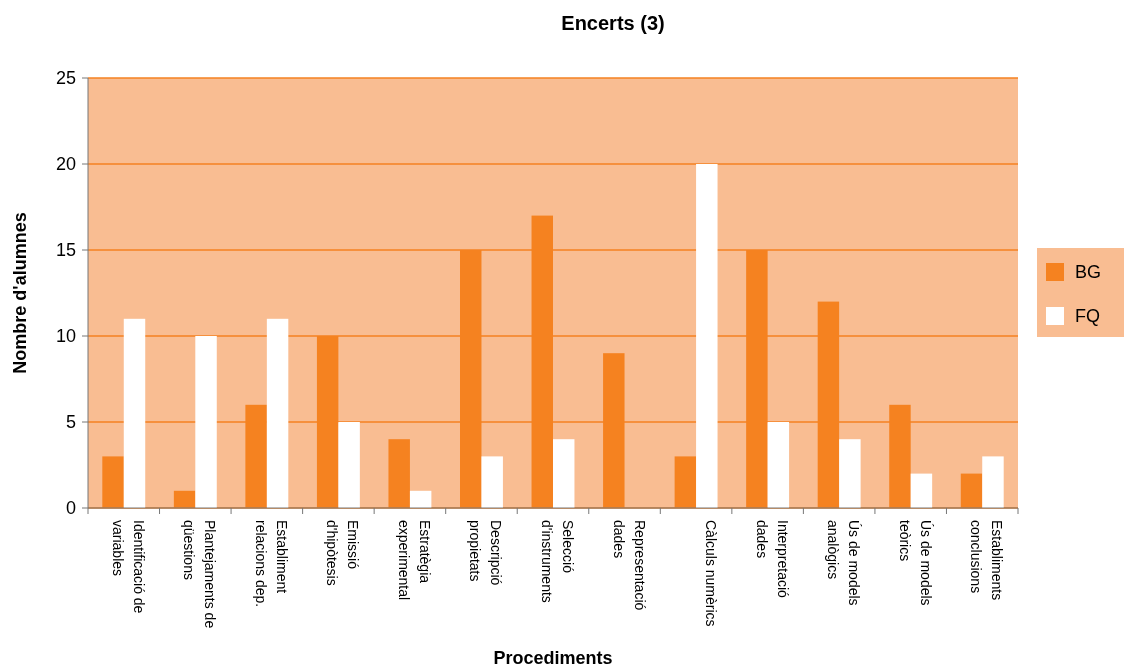 Image resolution: width=1124 pixels, height=671 pixels. What do you see at coordinates (65, 78) in the screenshot?
I see `y-tick-label: 25` at bounding box center [65, 78].